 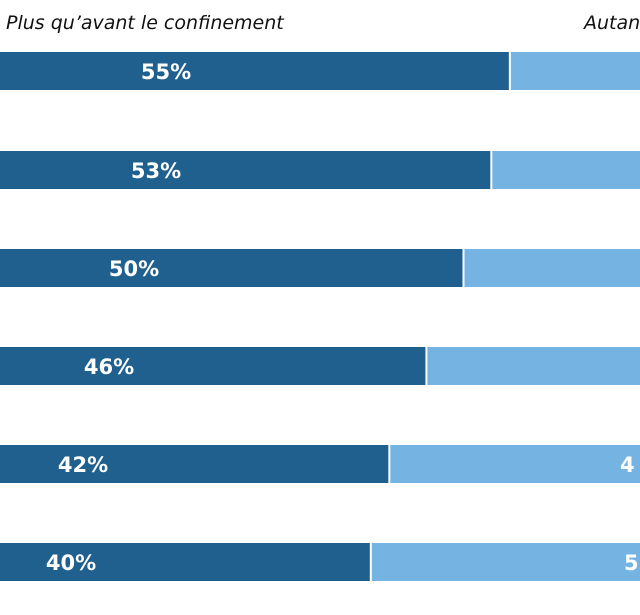 I want to click on bar-series1-row5, so click(x=195, y=464).